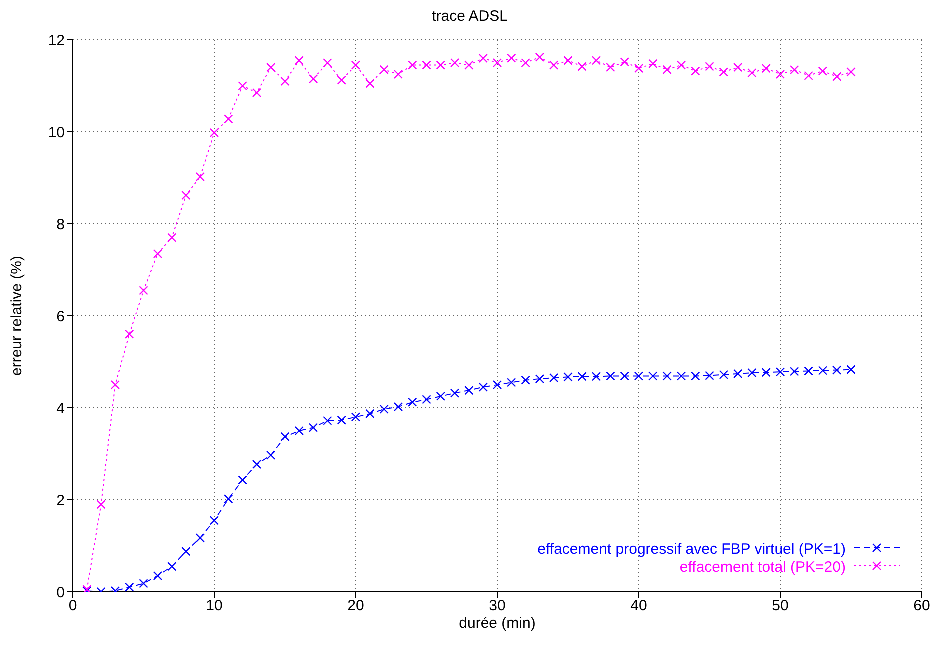 The width and height of the screenshot is (940, 650). I want to click on chart-title: trace ADSL, so click(470, 17).